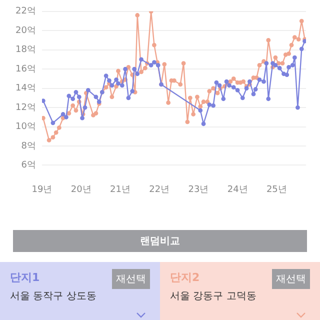  I want to click on x-tick-label: 20년, so click(81, 189).